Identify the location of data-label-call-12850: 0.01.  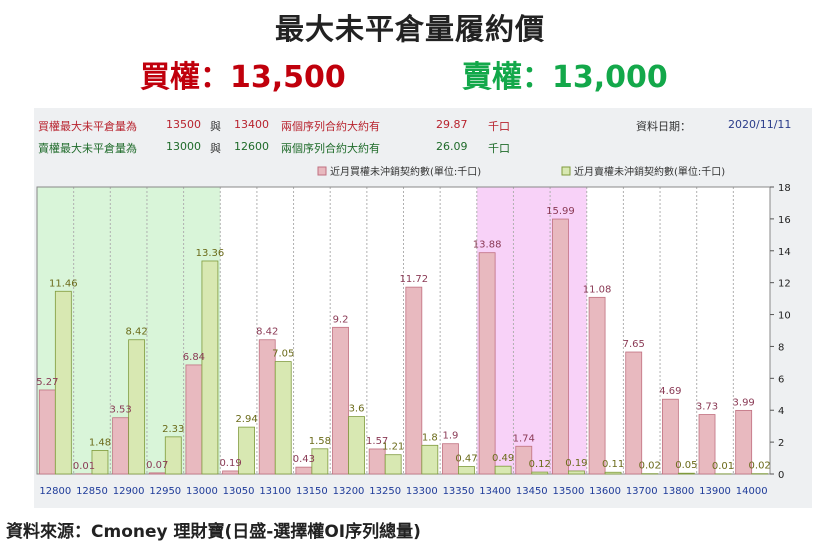
(84, 466).